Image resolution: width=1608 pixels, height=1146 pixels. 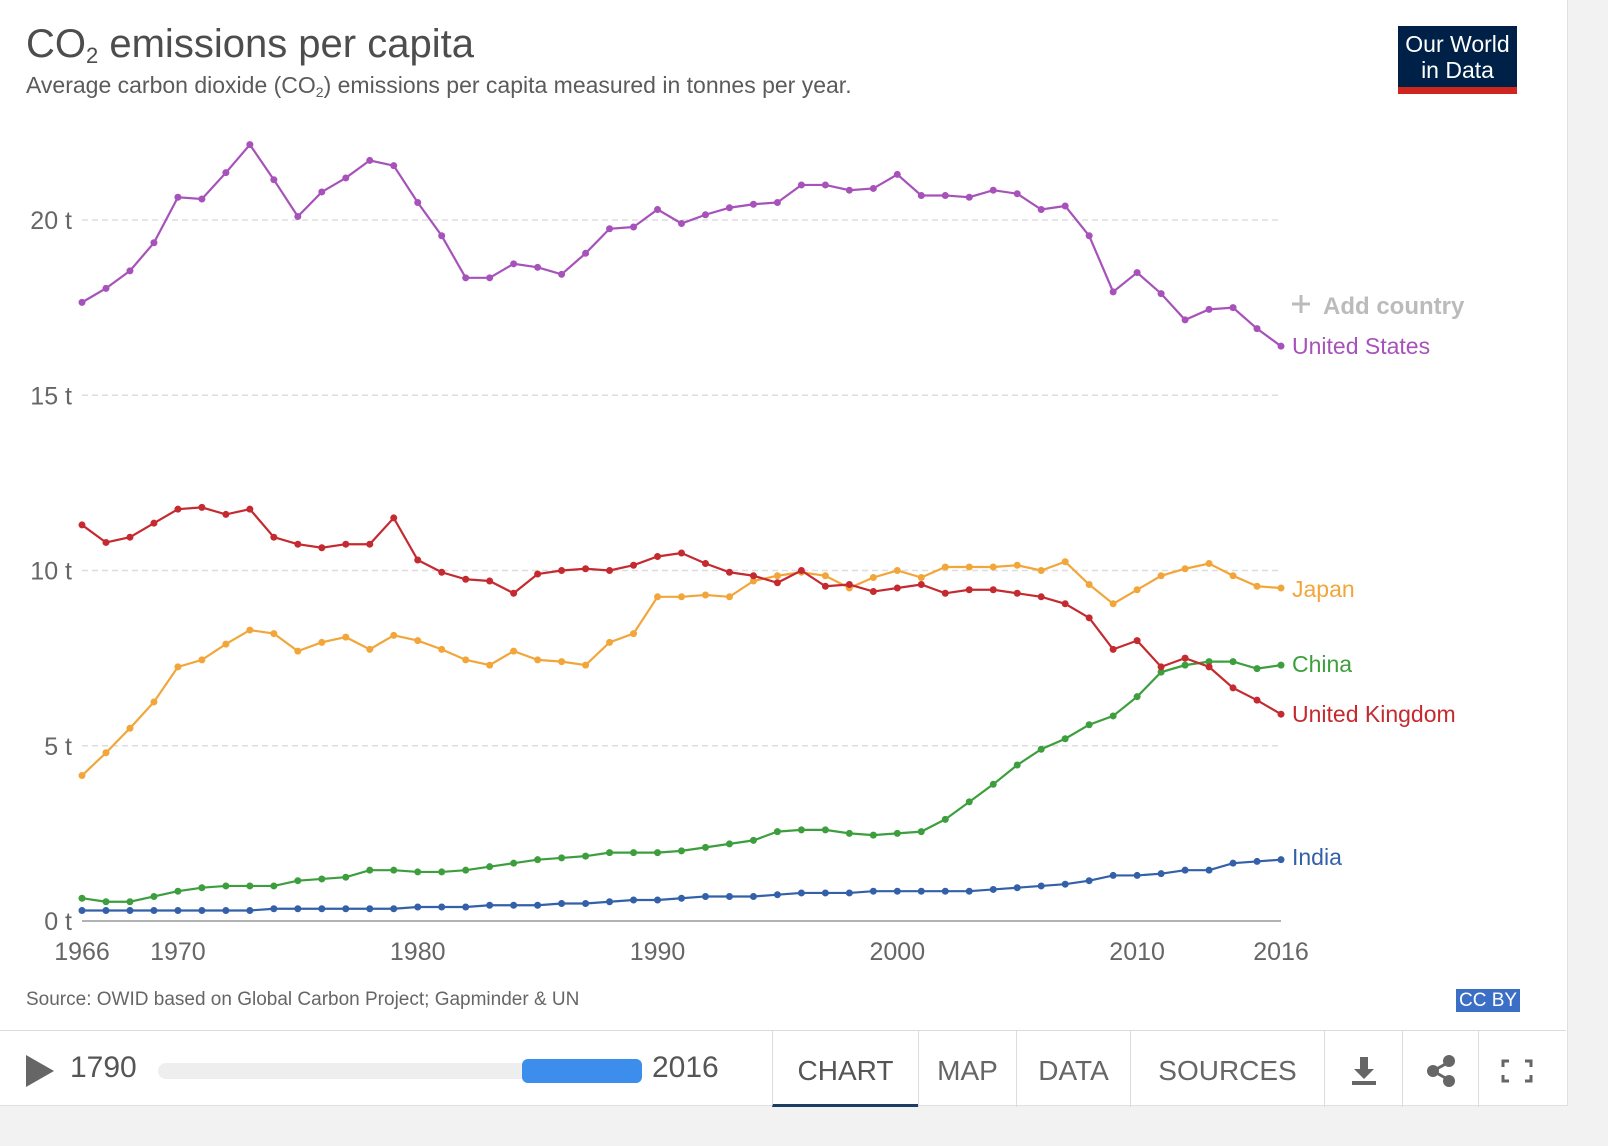 What do you see at coordinates (582, 1071) in the screenshot?
I see `timeline-range-handle` at bounding box center [582, 1071].